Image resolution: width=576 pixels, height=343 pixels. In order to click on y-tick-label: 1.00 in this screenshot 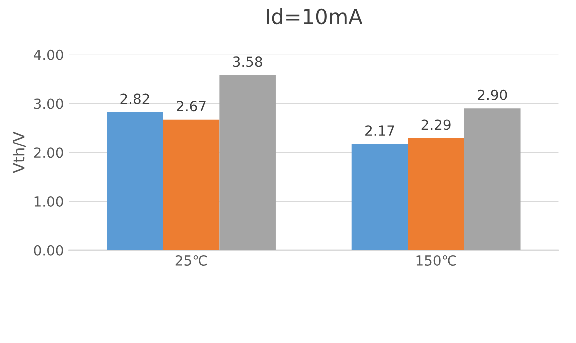, I will do `click(49, 201)`.